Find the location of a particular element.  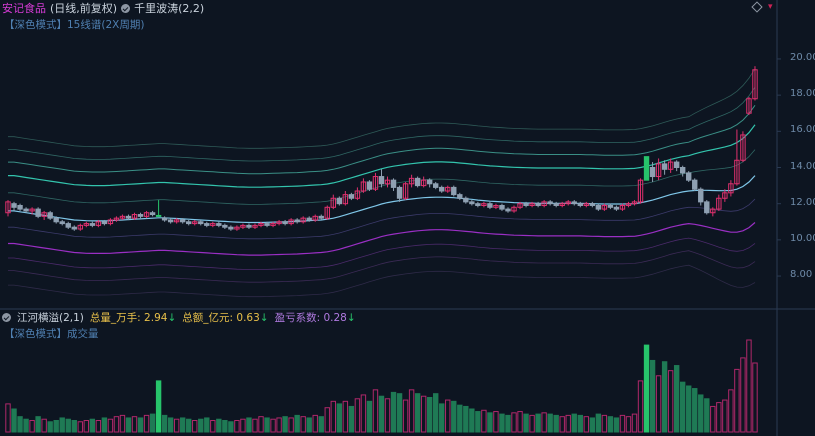

chevron-down-icon: ▾ is located at coordinates (770, 7).